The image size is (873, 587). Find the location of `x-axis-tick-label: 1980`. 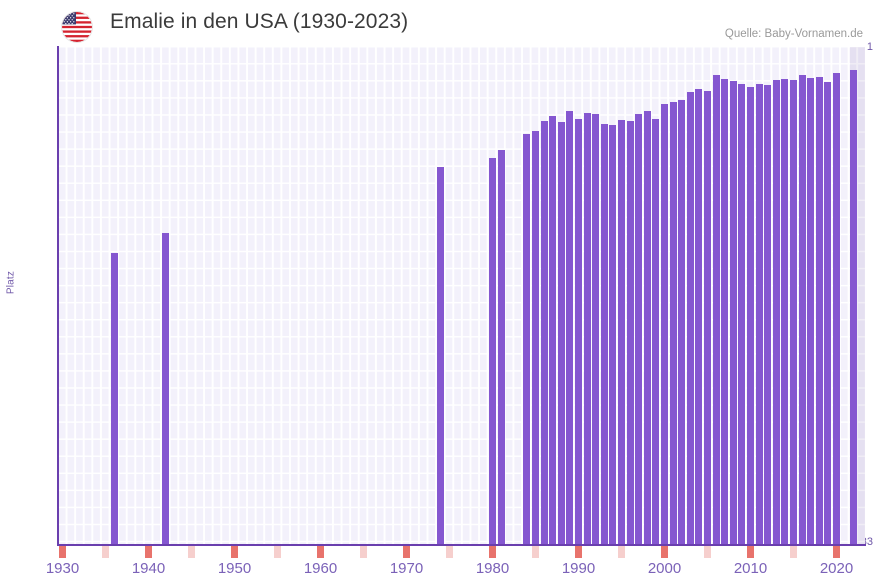

x-axis-tick-label: 1980 is located at coordinates (492, 568).